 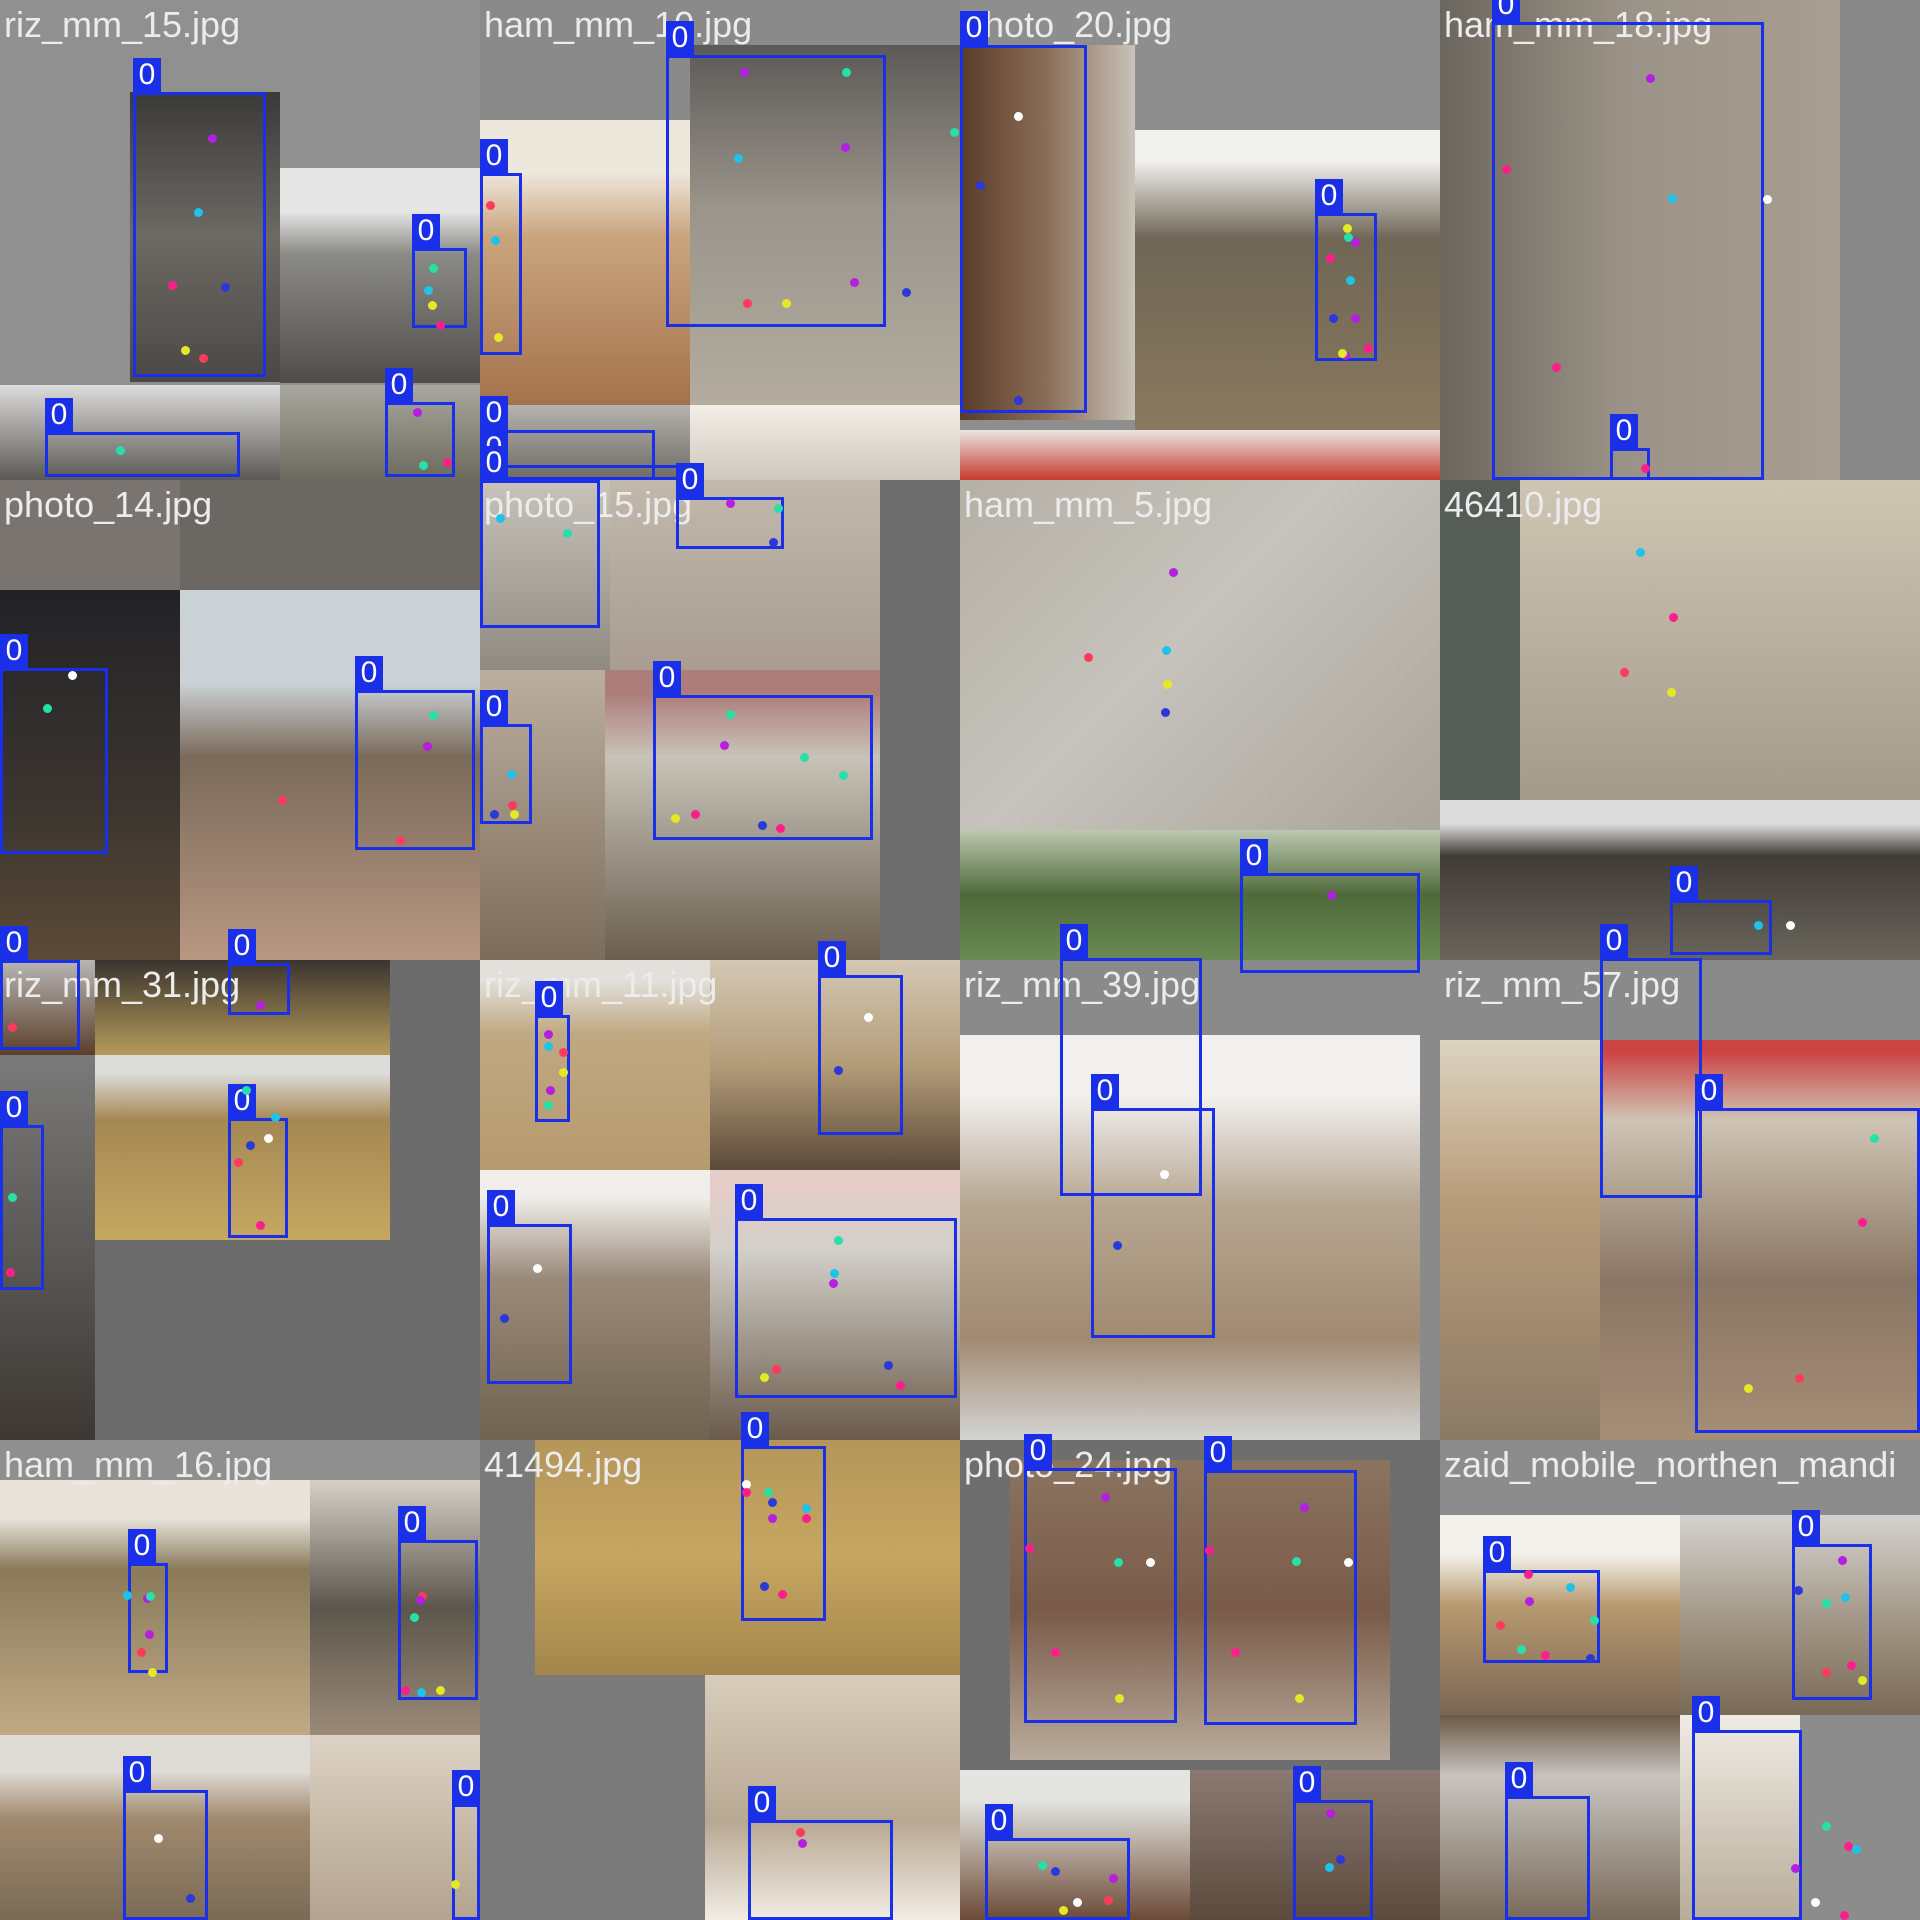 I want to click on tile-filename: riz_mm_39.jpg, so click(x=1082, y=984).